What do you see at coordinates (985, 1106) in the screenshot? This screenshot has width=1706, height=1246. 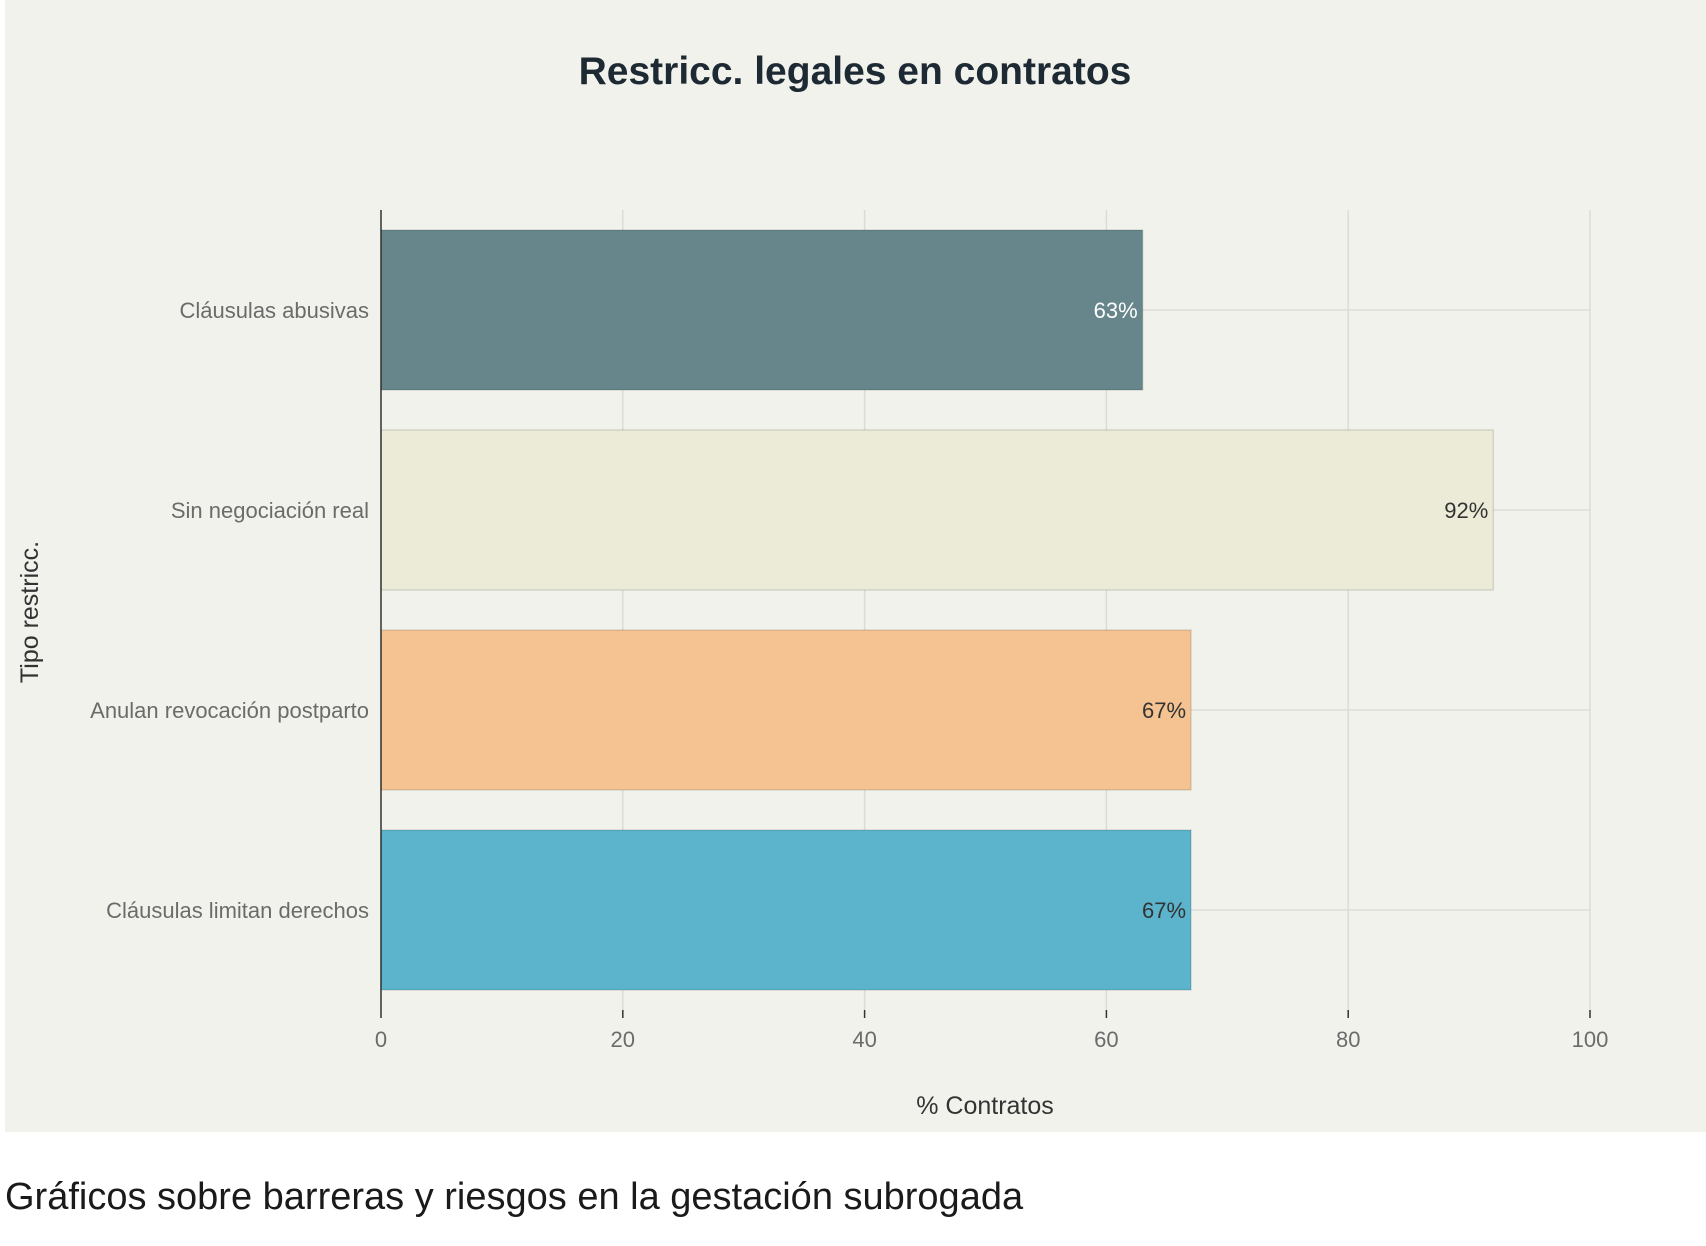 I see `x-axis-title: % Contratos` at bounding box center [985, 1106].